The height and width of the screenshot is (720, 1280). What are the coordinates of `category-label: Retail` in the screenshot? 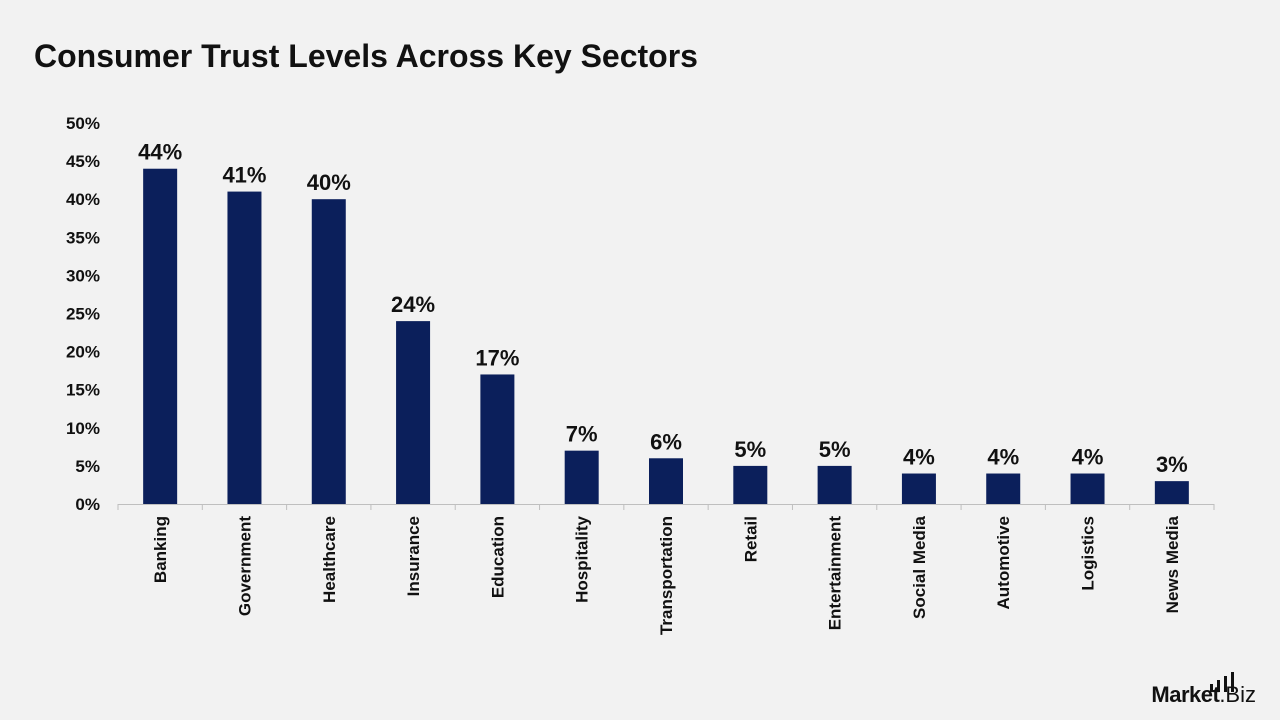 It's located at (750, 539).